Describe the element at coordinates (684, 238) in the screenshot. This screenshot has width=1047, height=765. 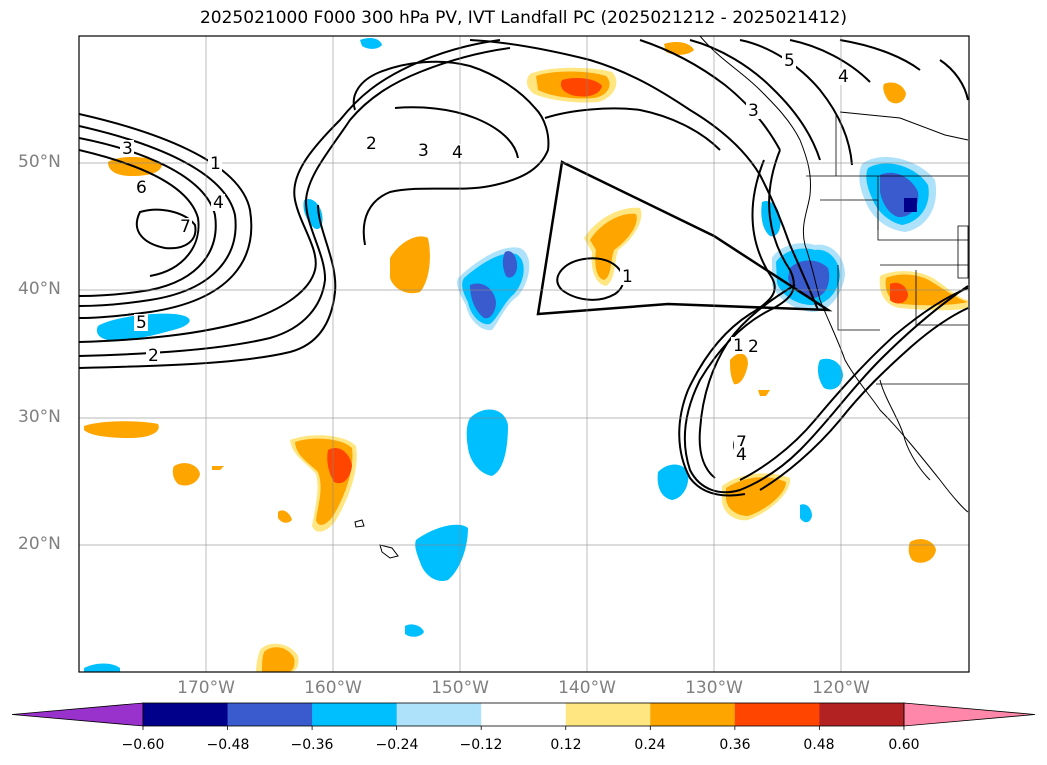
I see `landfall-region-box` at that location.